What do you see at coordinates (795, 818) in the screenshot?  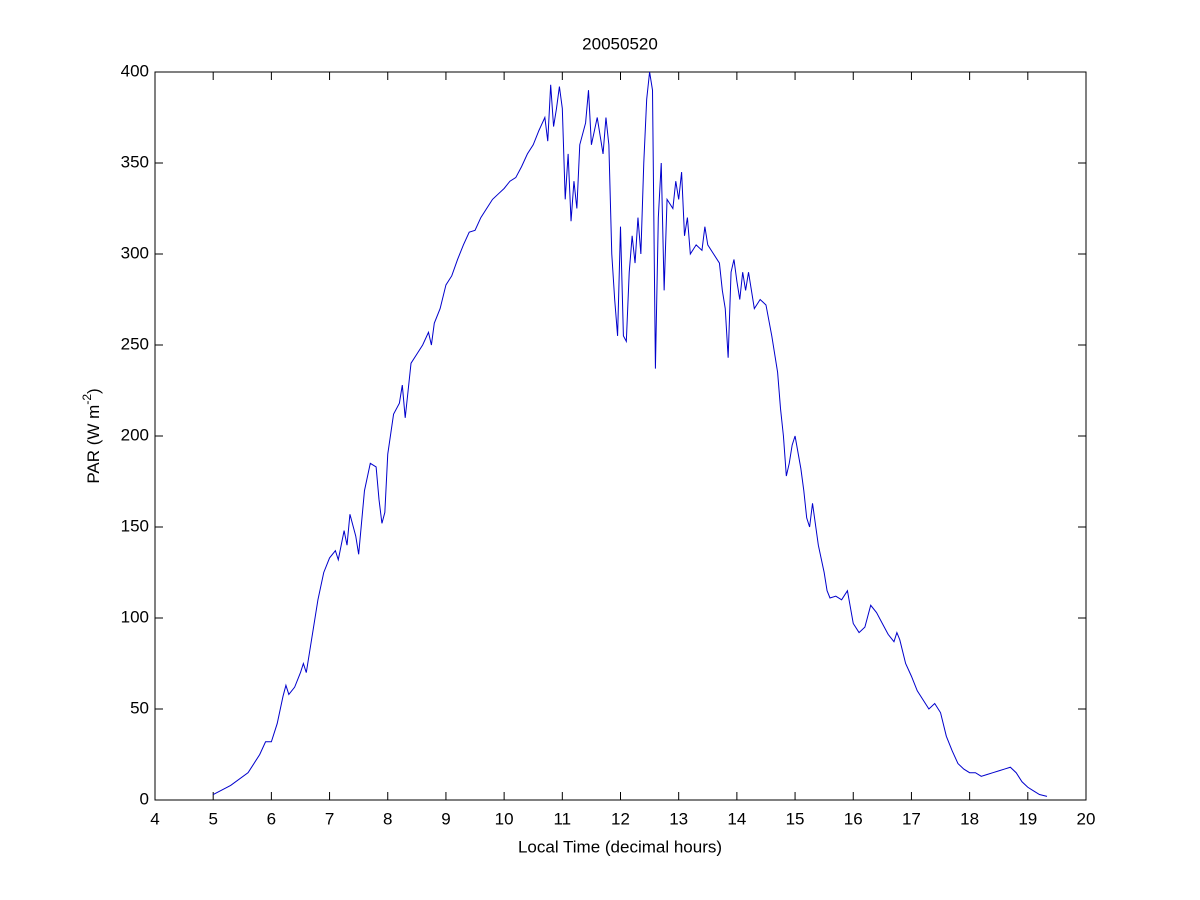 I see `x-tick-label: 15` at bounding box center [795, 818].